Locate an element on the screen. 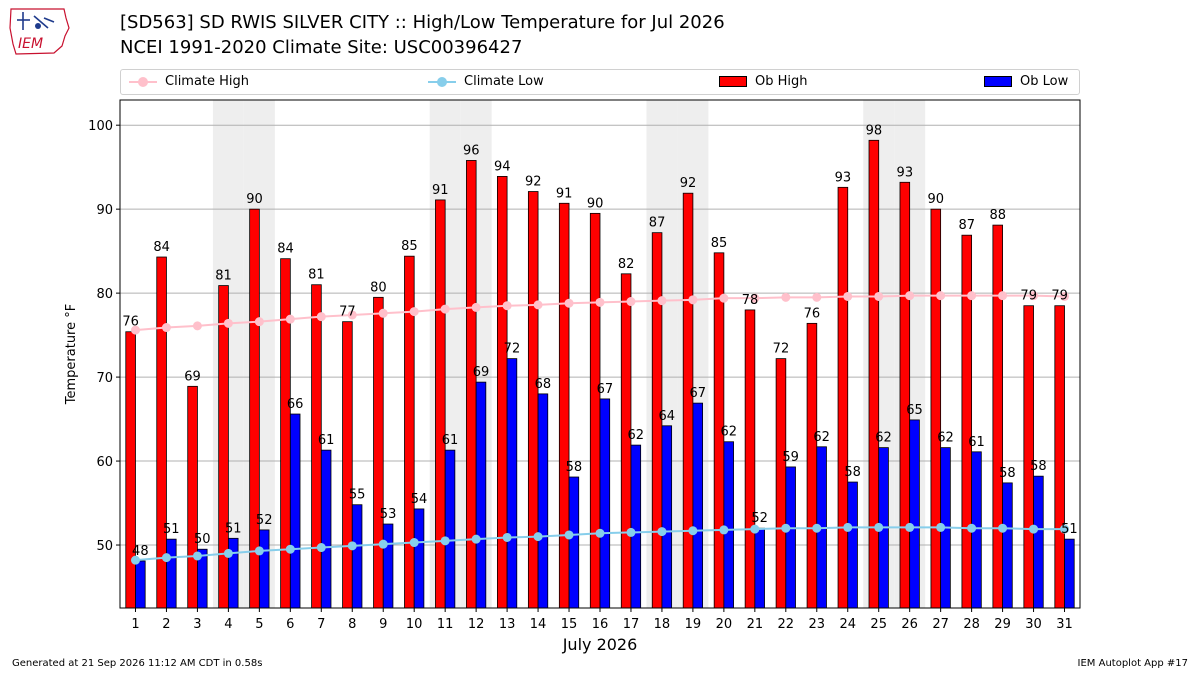  x-tick-label-6: 6 is located at coordinates (290, 624).